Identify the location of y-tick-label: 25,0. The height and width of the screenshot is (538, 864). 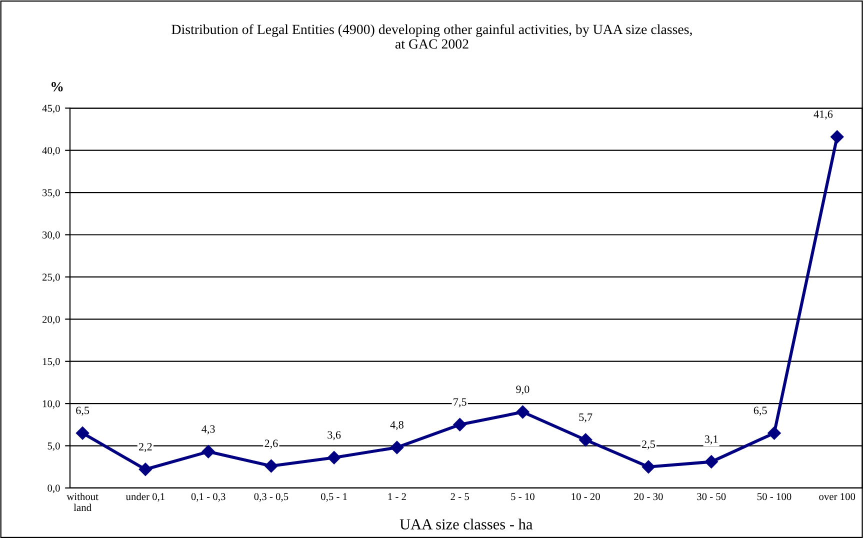
(51, 278).